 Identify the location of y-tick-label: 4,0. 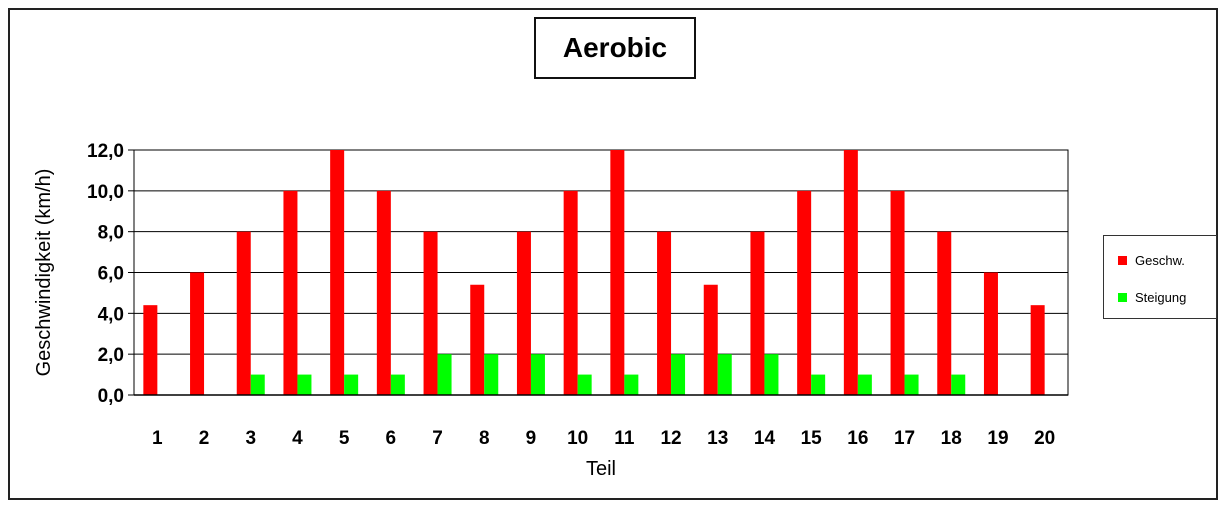
(111, 314).